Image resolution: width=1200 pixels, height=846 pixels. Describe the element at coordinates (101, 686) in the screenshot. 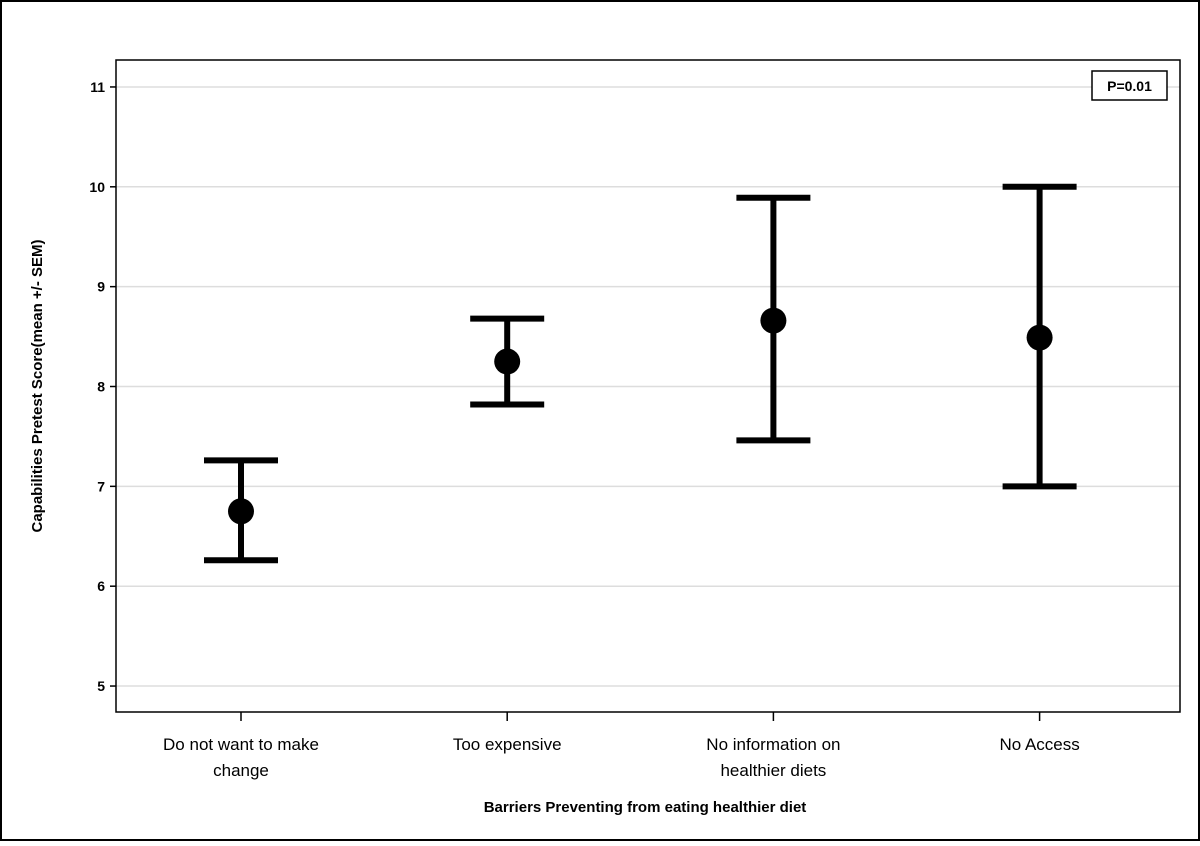

I see `y-tick-label: 5` at that location.